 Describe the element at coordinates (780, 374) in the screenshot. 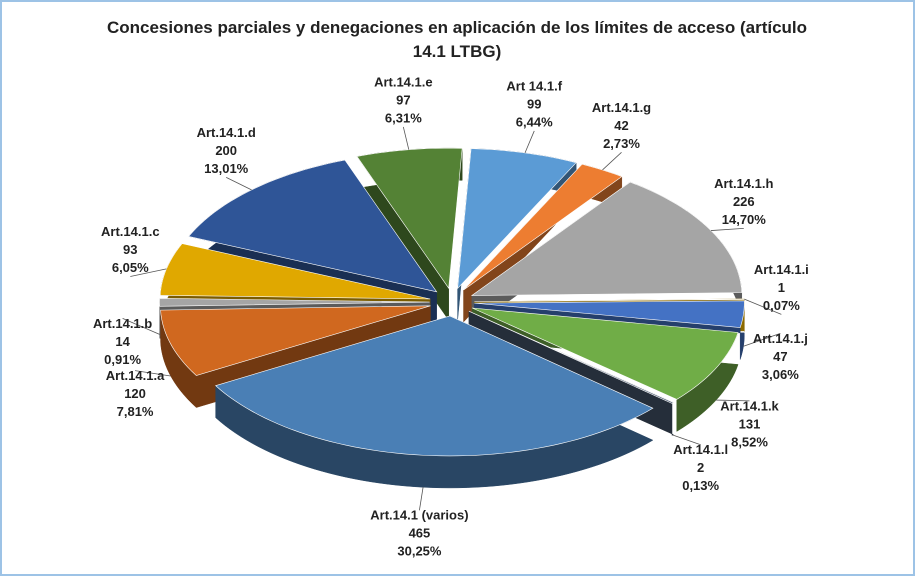

I see `slice-percent: 3,06%` at that location.